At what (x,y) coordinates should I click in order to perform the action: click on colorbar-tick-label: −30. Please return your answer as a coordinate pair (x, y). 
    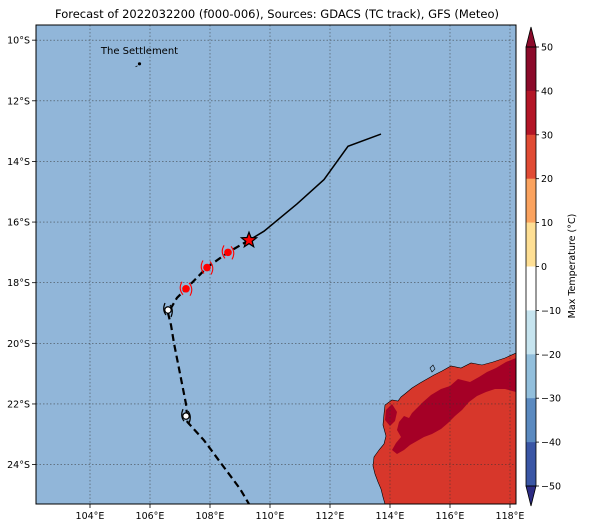
    Looking at the image, I should click on (551, 399).